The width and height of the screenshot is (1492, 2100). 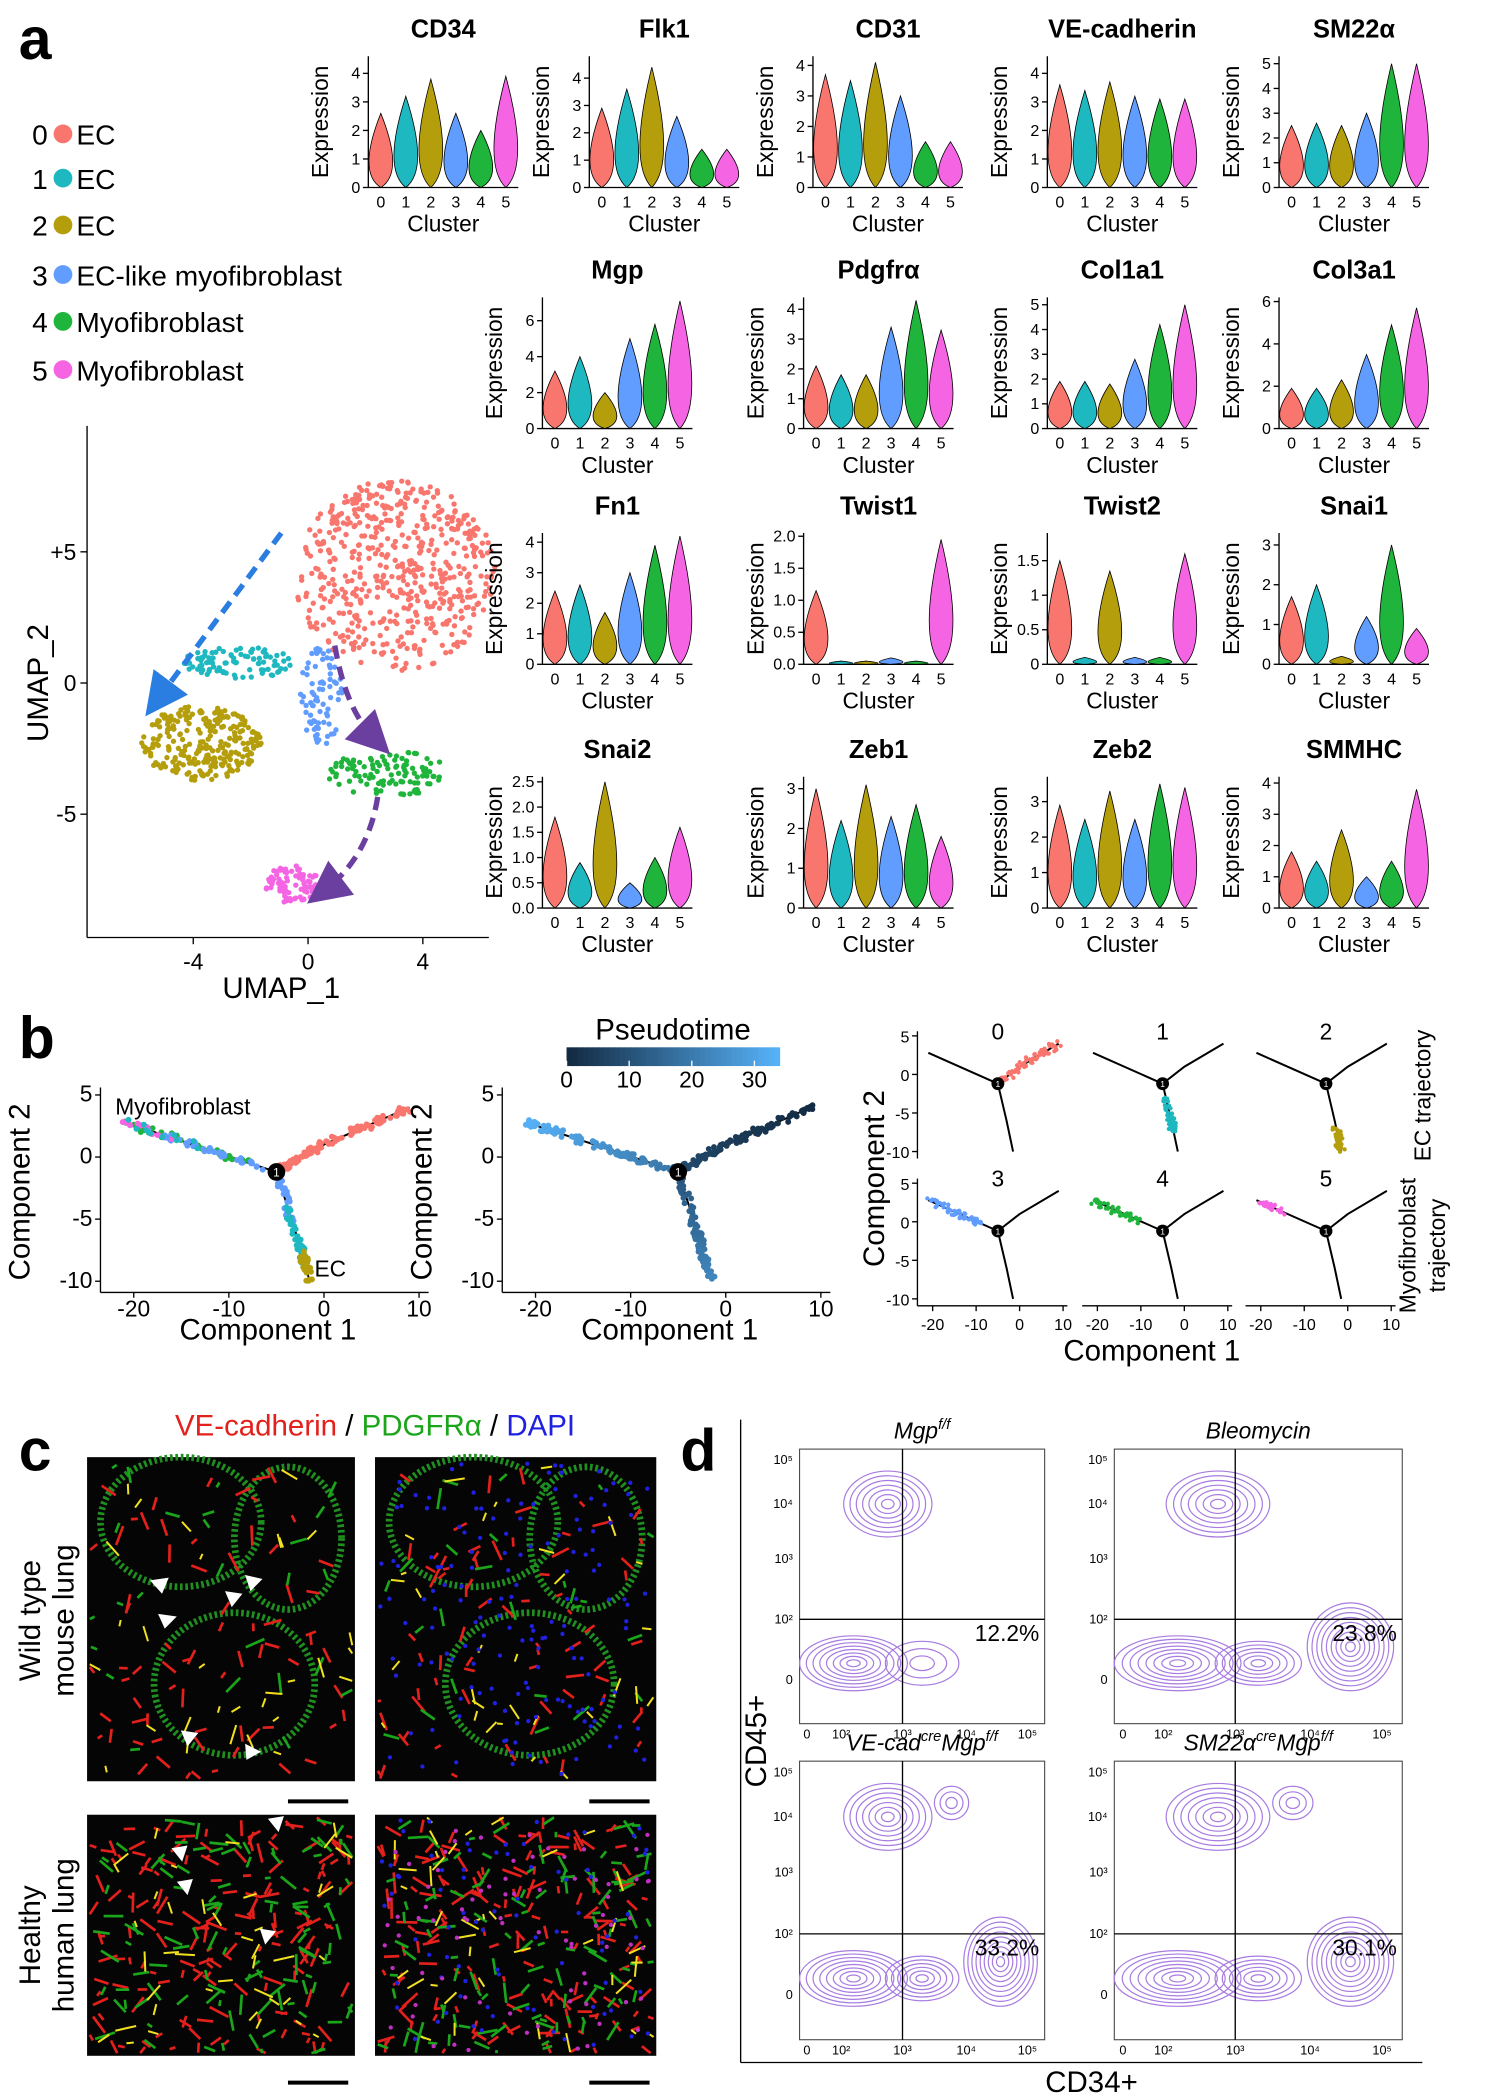 What do you see at coordinates (523, 908) in the screenshot?
I see `y-tick-label: 0.0` at bounding box center [523, 908].